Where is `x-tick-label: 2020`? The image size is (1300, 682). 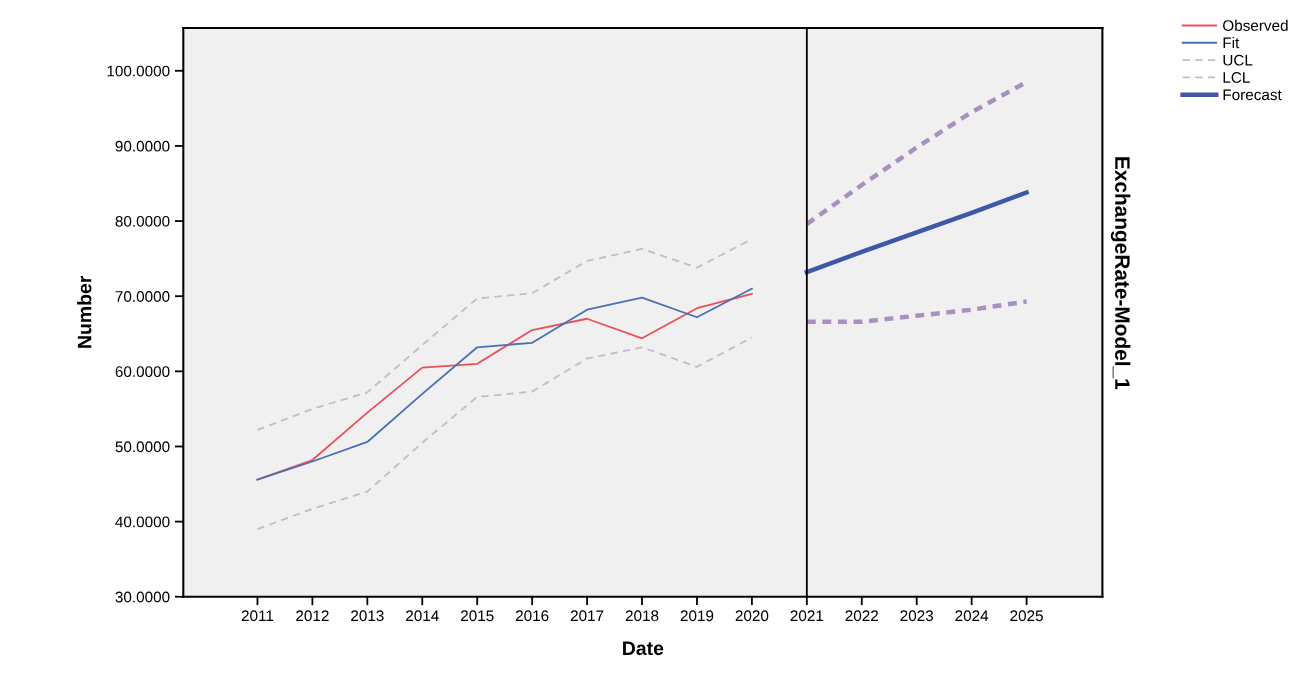
x-tick-label: 2020 is located at coordinates (752, 616).